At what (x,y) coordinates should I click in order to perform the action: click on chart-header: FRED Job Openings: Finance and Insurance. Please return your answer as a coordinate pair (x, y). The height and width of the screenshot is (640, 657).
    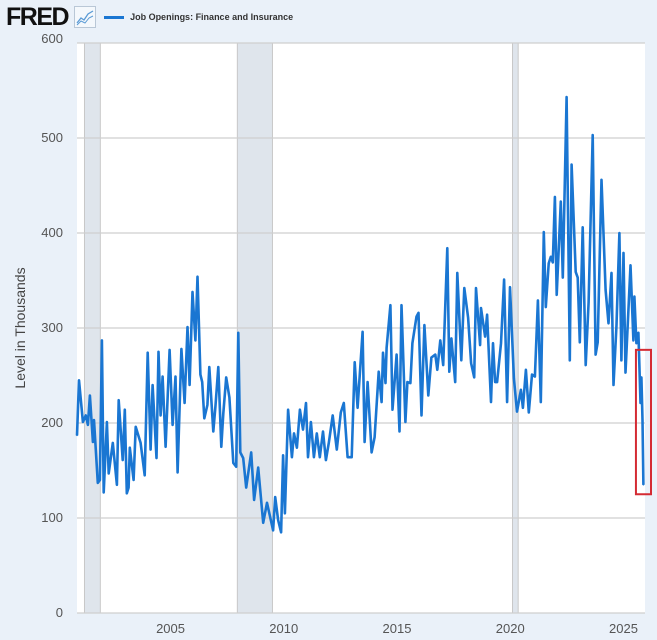
    Looking at the image, I should click on (150, 16).